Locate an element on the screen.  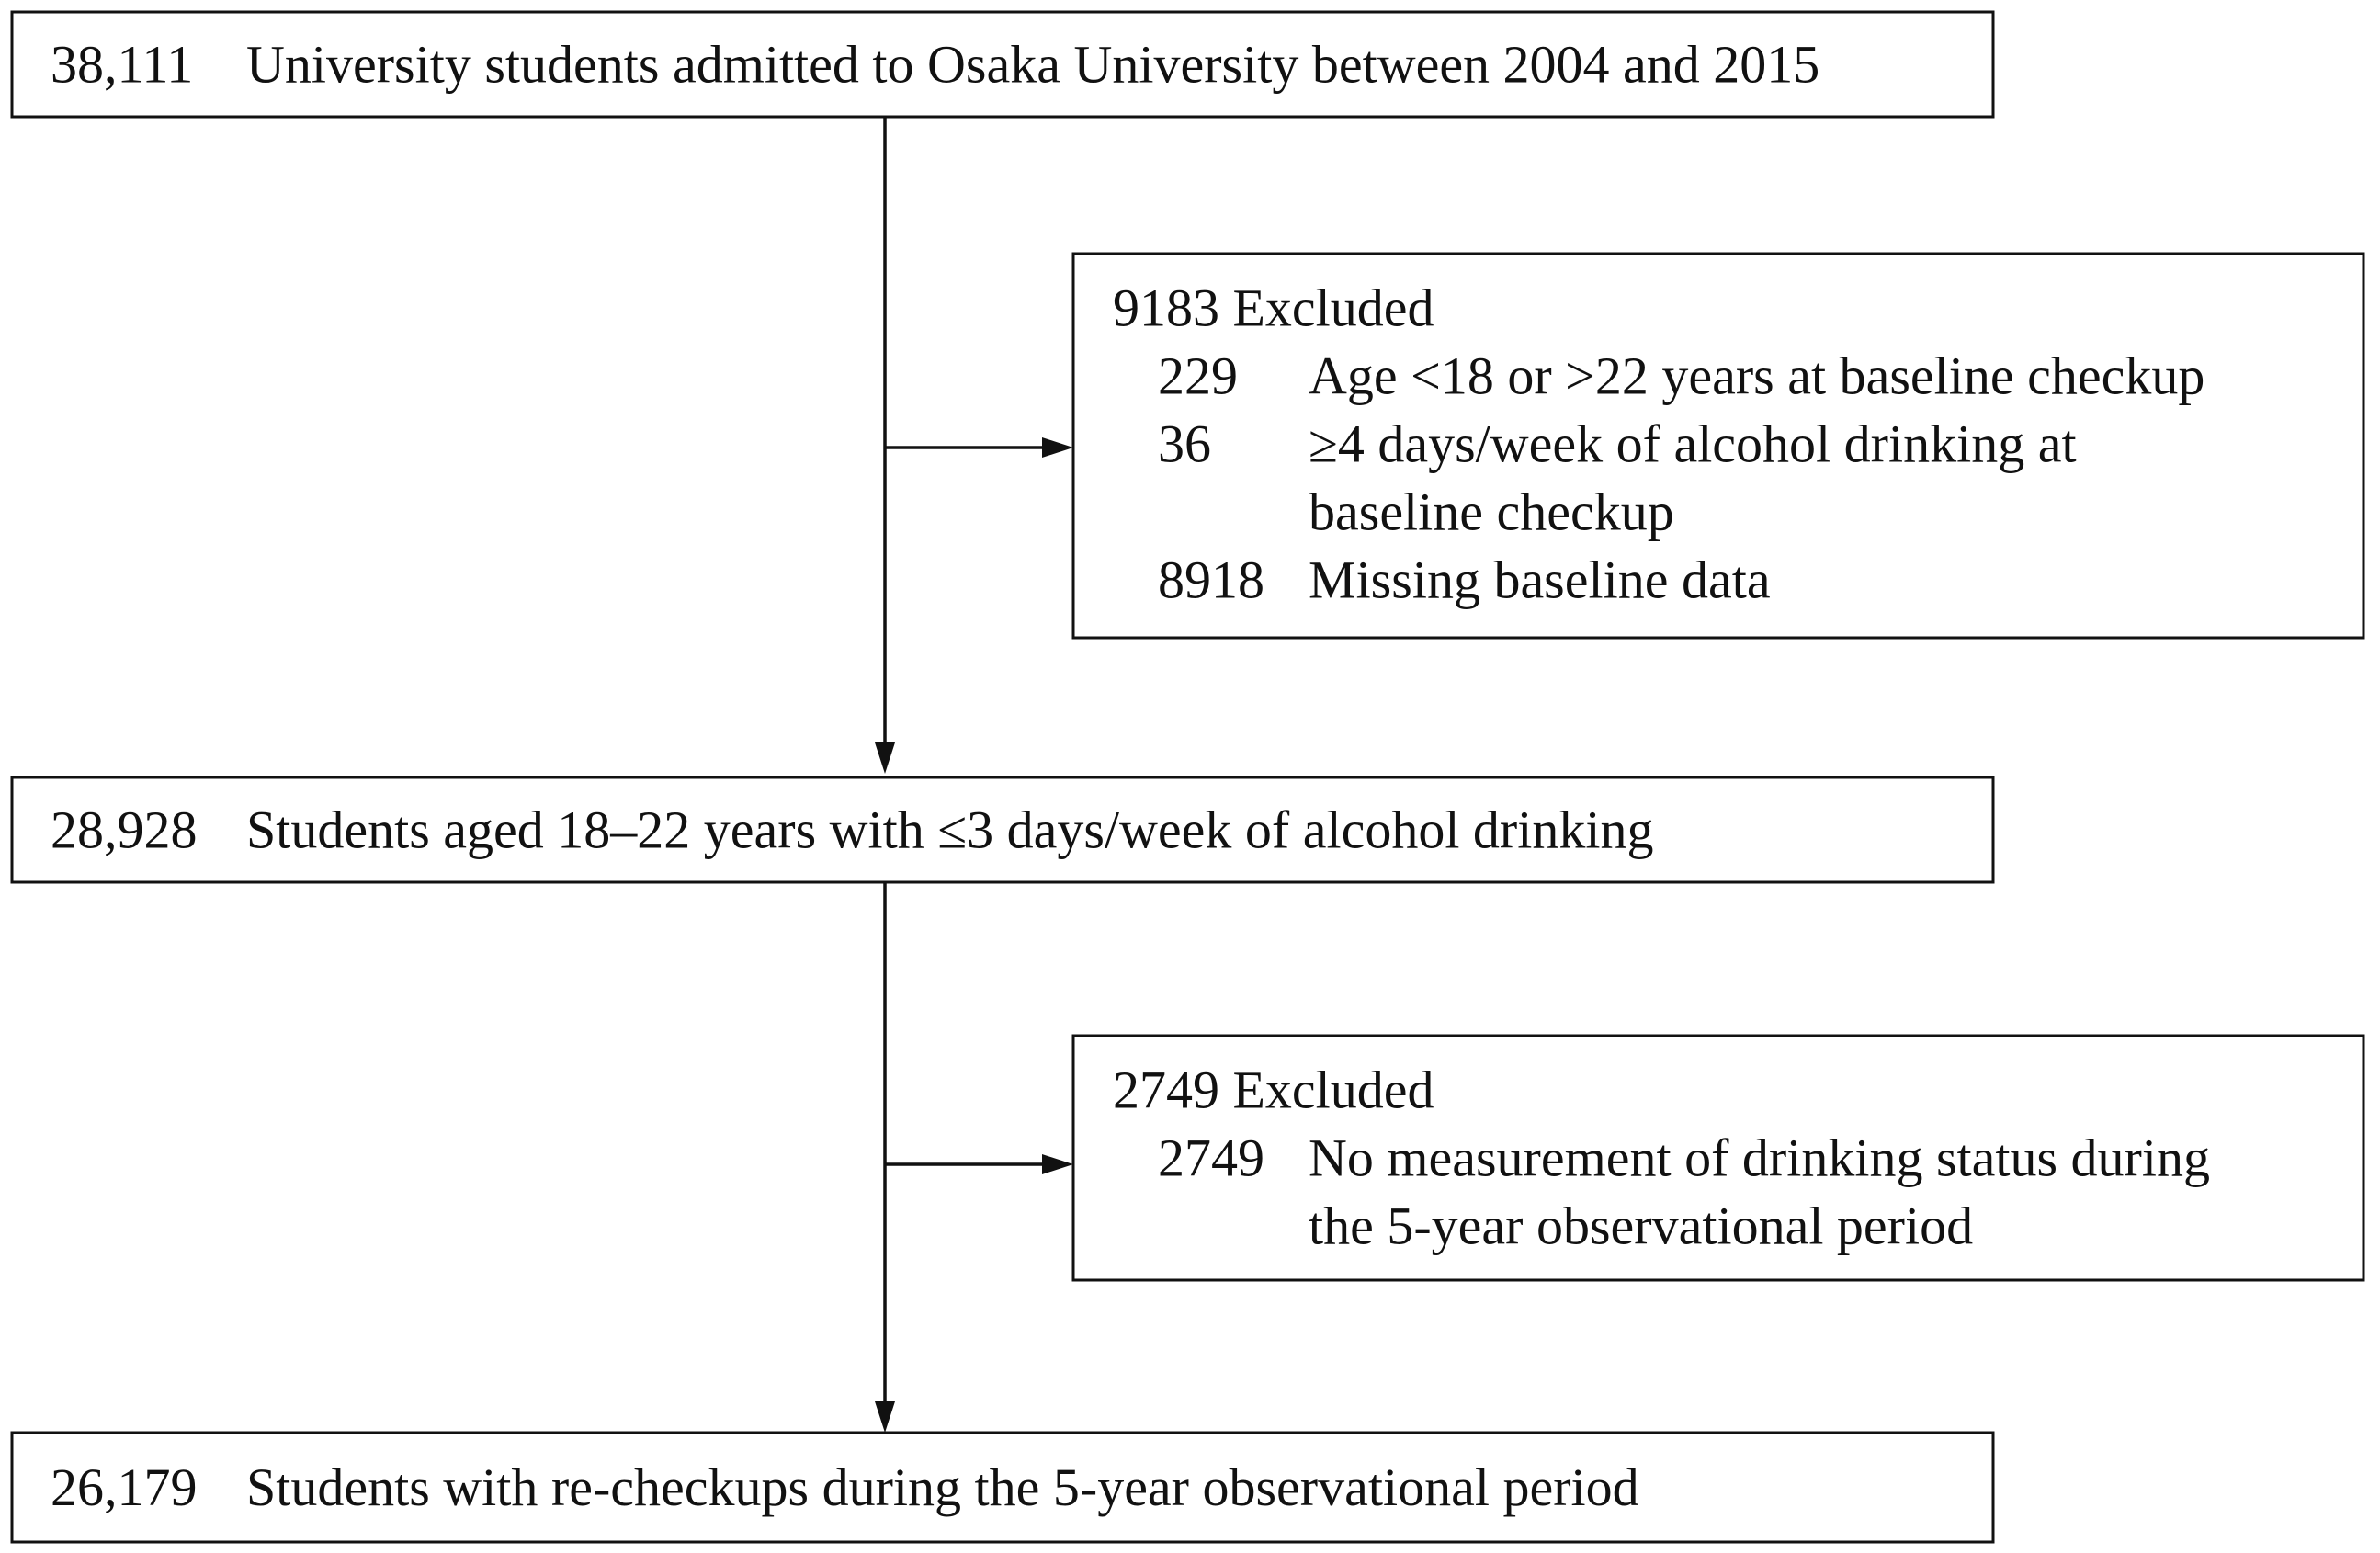
exclusion-count: 229 is located at coordinates (1198, 376).